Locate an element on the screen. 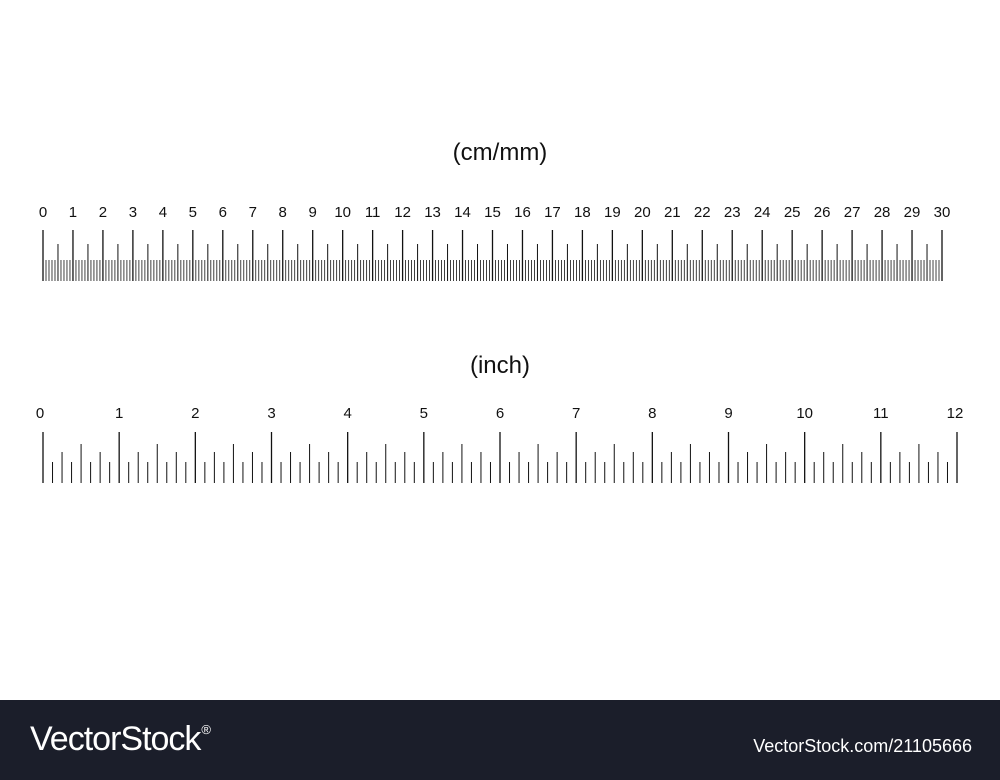 This screenshot has height=780, width=1000. image-credit: VectorStock.com/21105666 is located at coordinates (862, 746).